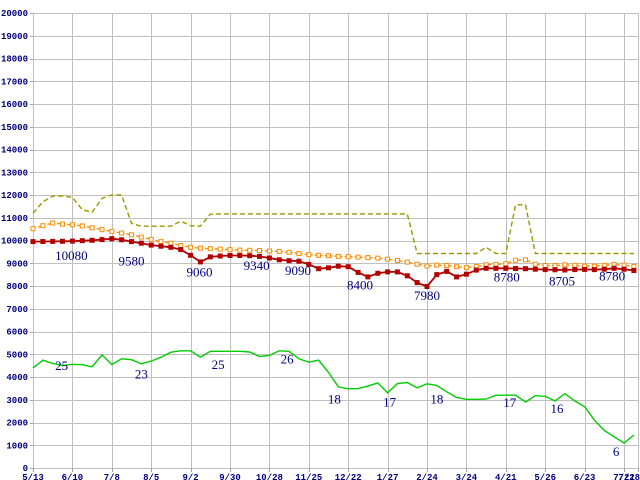 This screenshot has height=480, width=640. I want to click on y-tick-label: 9000, so click(17, 264).